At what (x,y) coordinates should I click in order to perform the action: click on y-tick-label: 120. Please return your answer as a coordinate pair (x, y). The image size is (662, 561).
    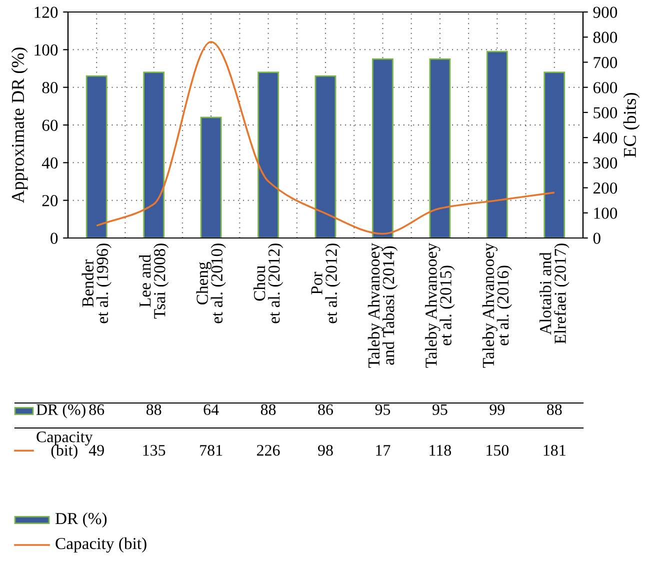
    Looking at the image, I should click on (46, 12).